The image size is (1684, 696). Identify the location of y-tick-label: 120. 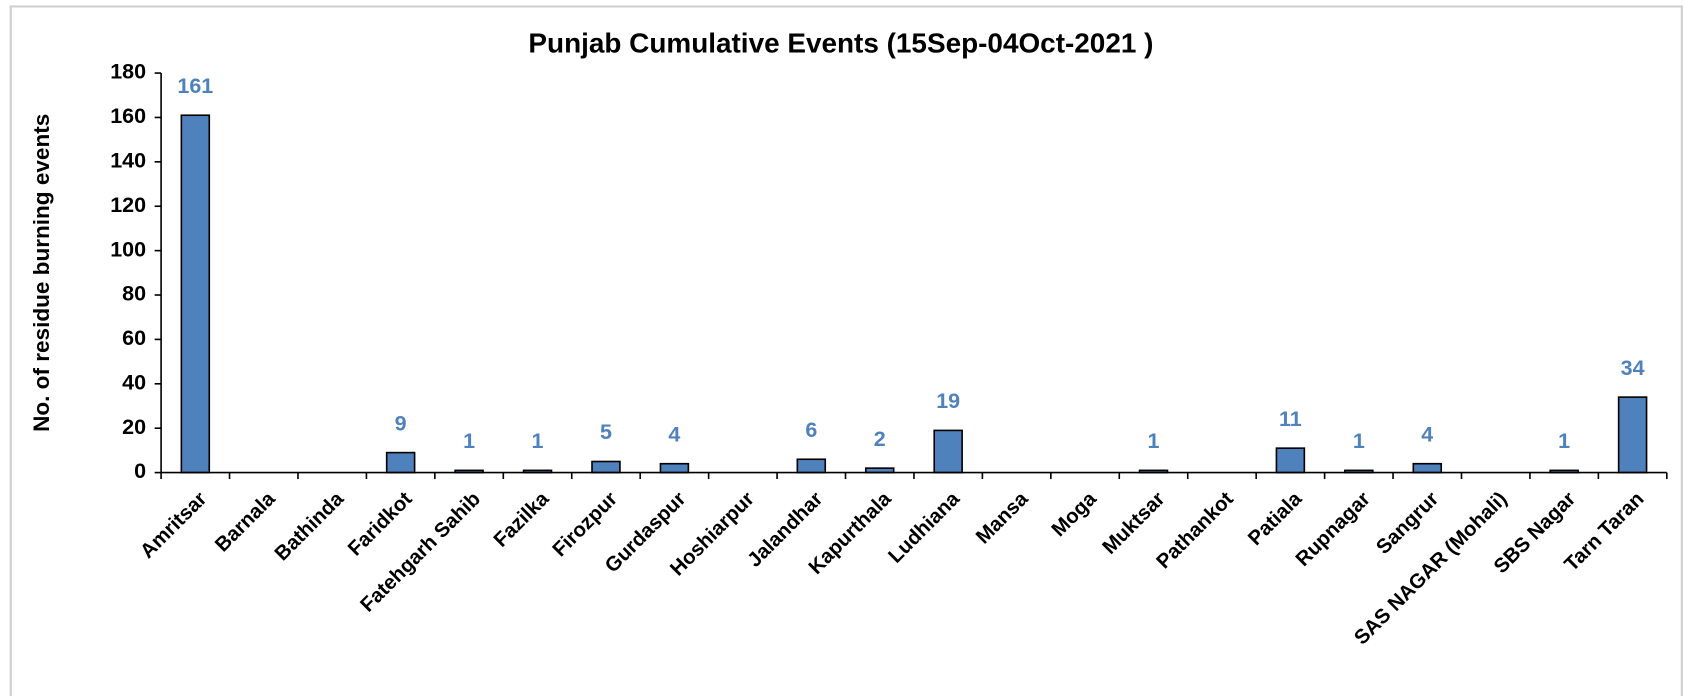
(128, 205).